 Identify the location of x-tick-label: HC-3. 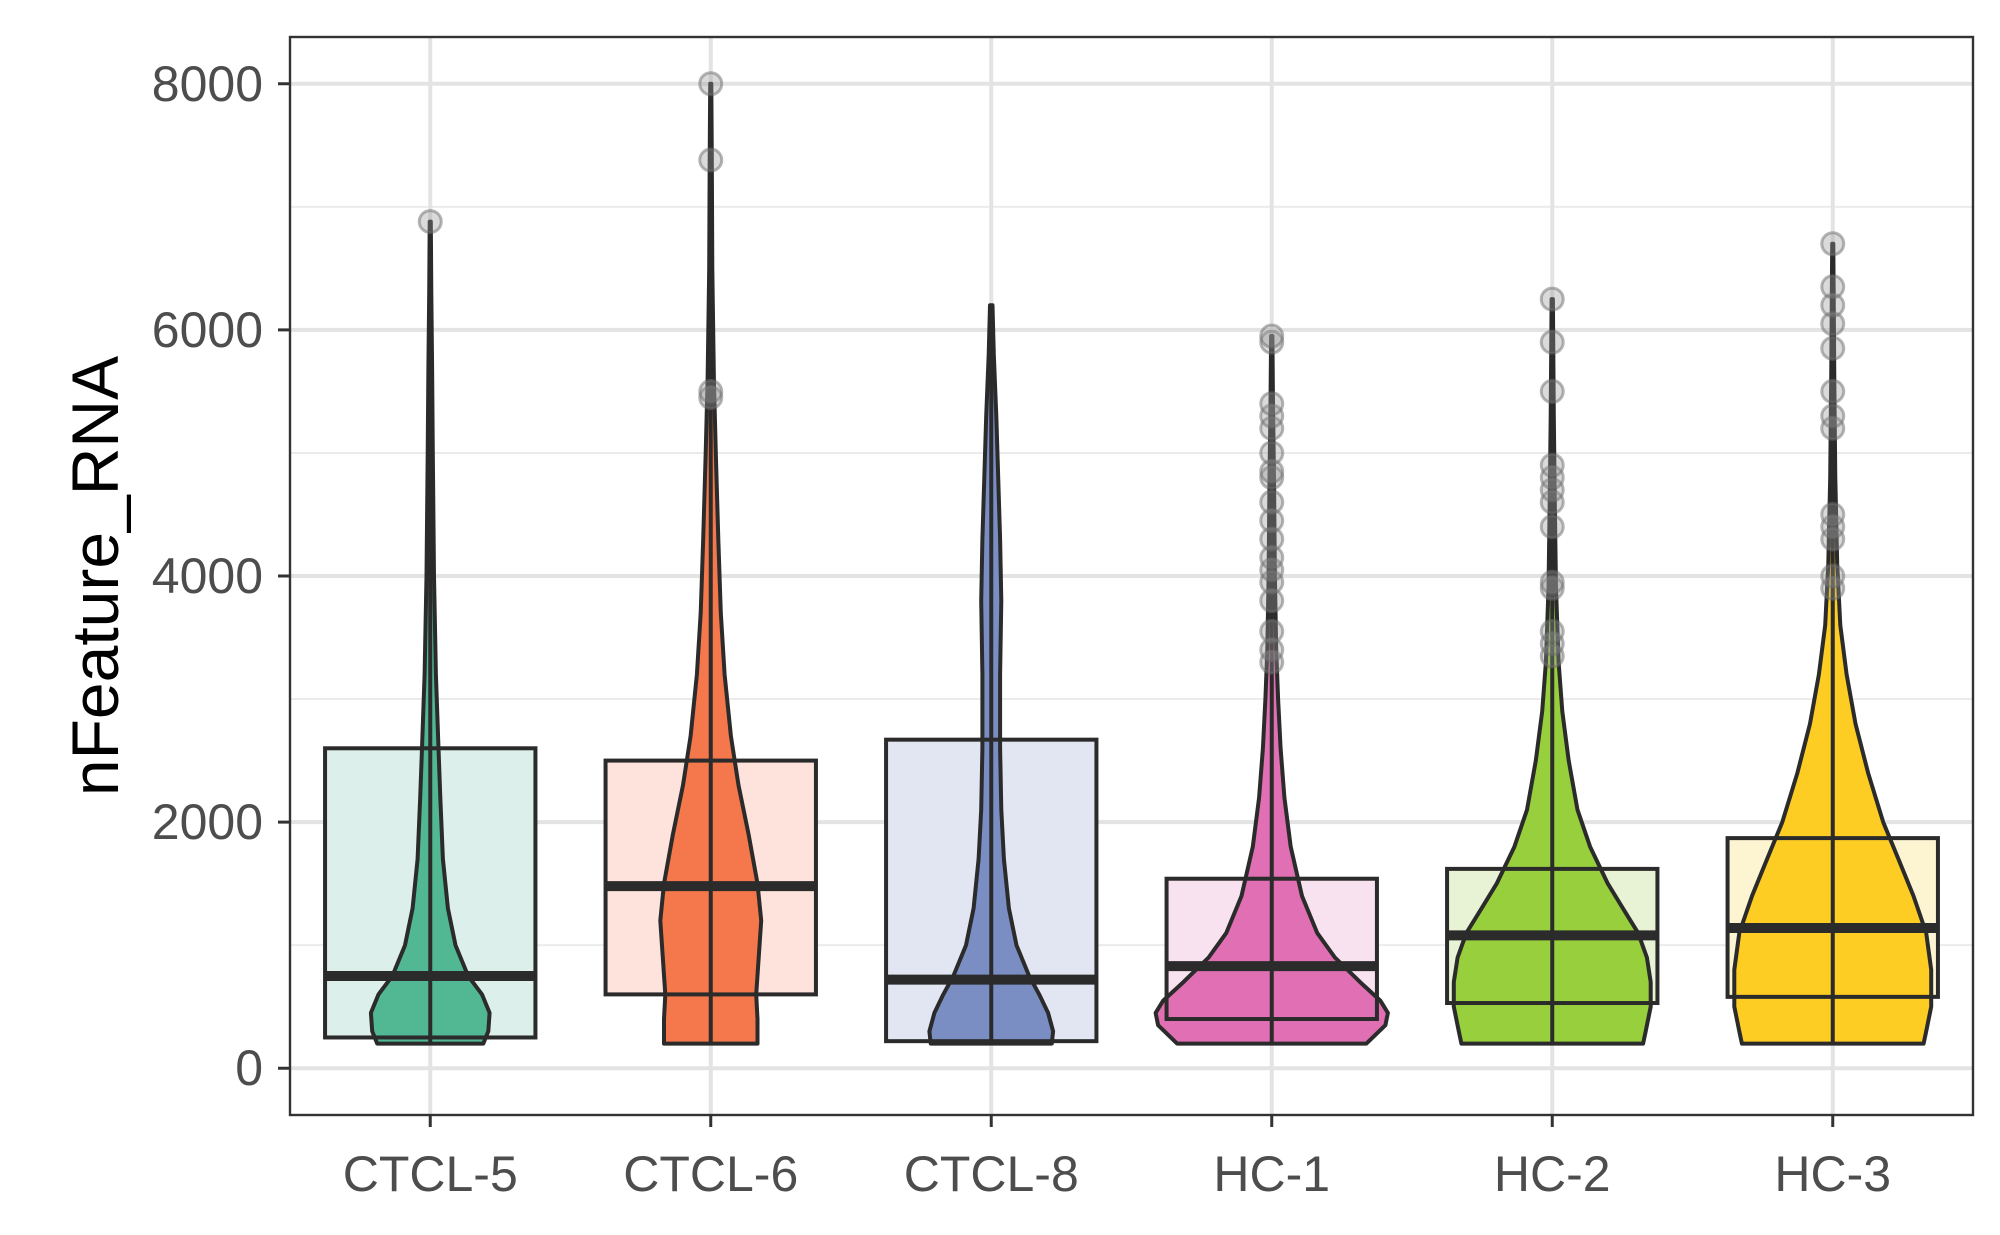
(1832, 1174).